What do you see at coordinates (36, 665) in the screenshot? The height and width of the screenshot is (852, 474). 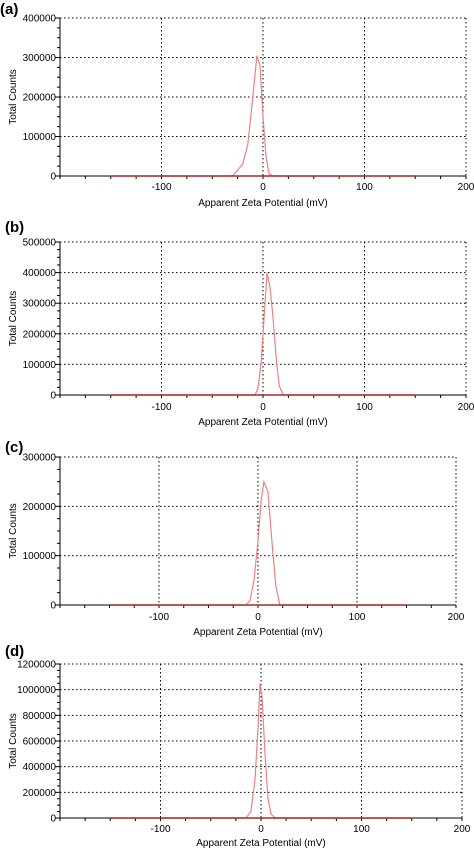 I see `y-tick-label: 1200000` at bounding box center [36, 665].